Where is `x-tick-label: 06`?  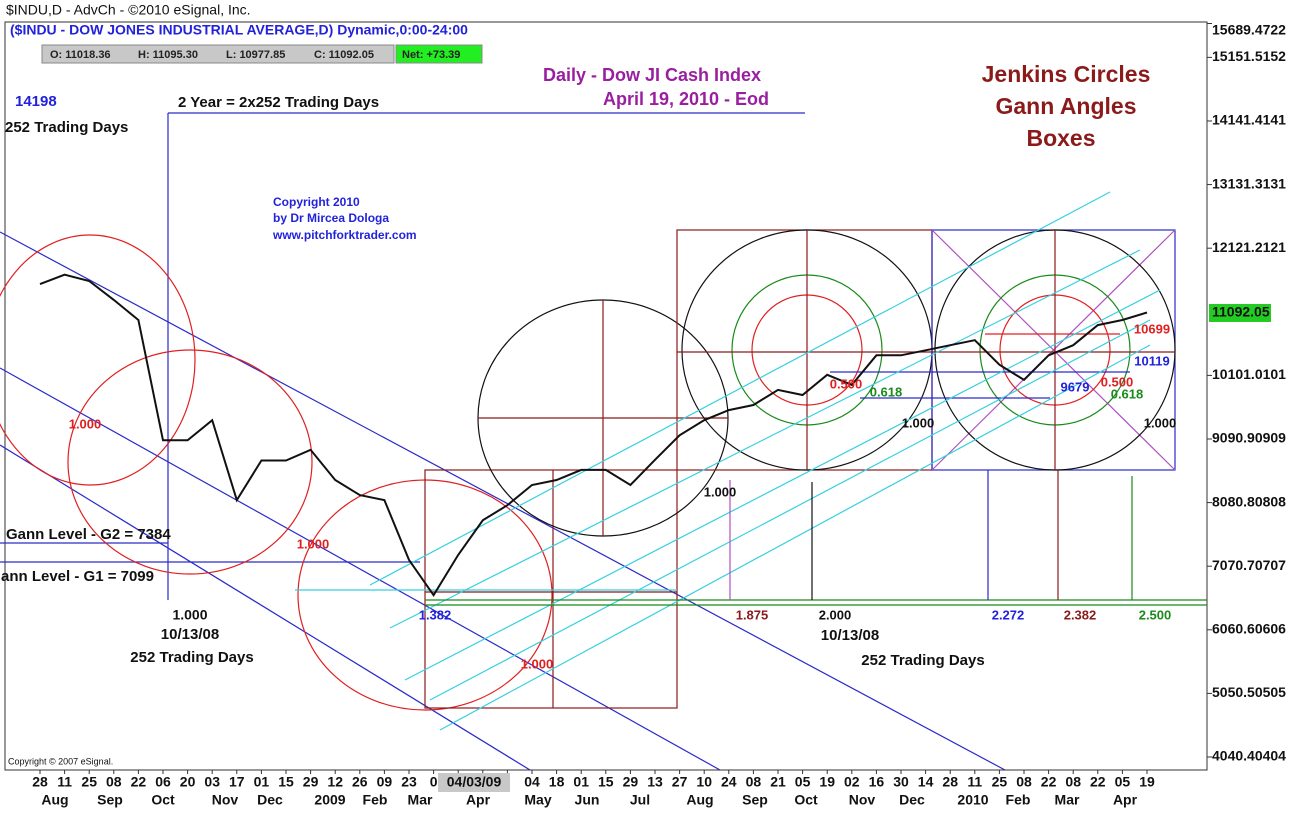 x-tick-label: 06 is located at coordinates (163, 782).